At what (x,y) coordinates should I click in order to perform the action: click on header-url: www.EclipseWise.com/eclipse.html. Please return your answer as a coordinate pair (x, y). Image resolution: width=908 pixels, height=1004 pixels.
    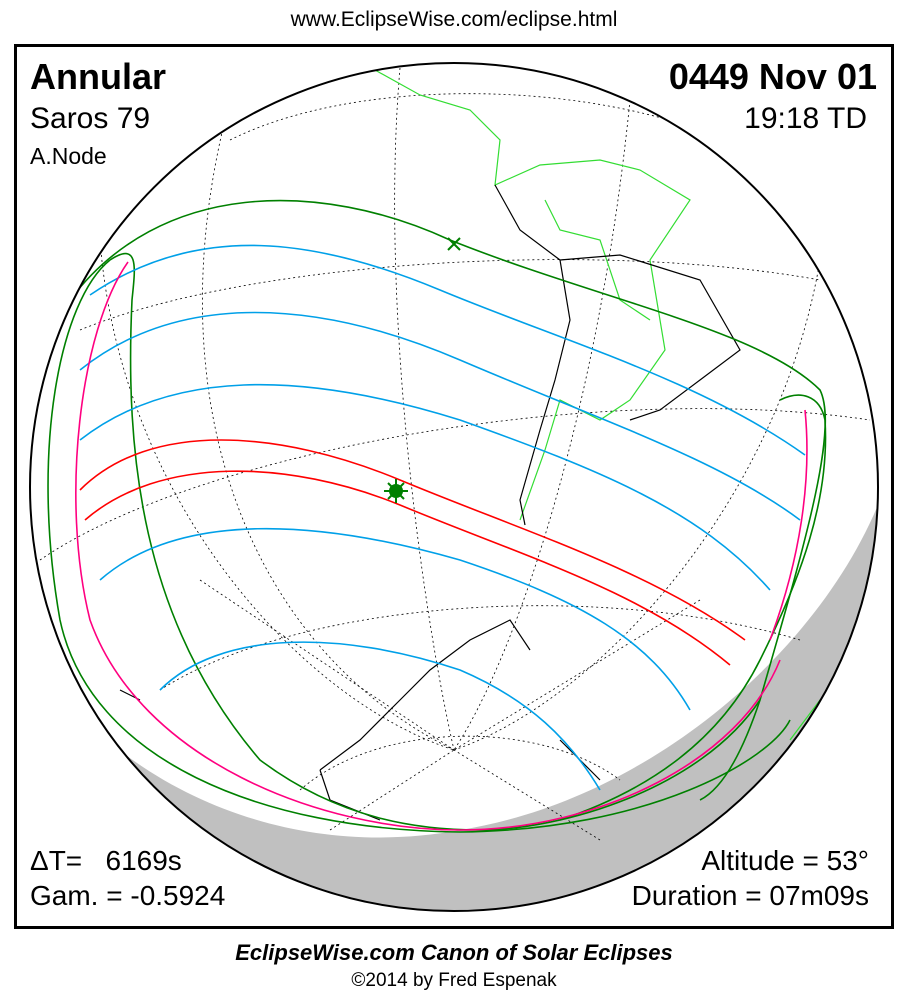
    Looking at the image, I should click on (454, 19).